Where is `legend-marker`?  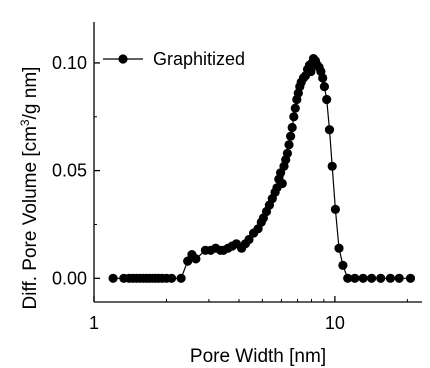
legend-marker is located at coordinates (123, 59).